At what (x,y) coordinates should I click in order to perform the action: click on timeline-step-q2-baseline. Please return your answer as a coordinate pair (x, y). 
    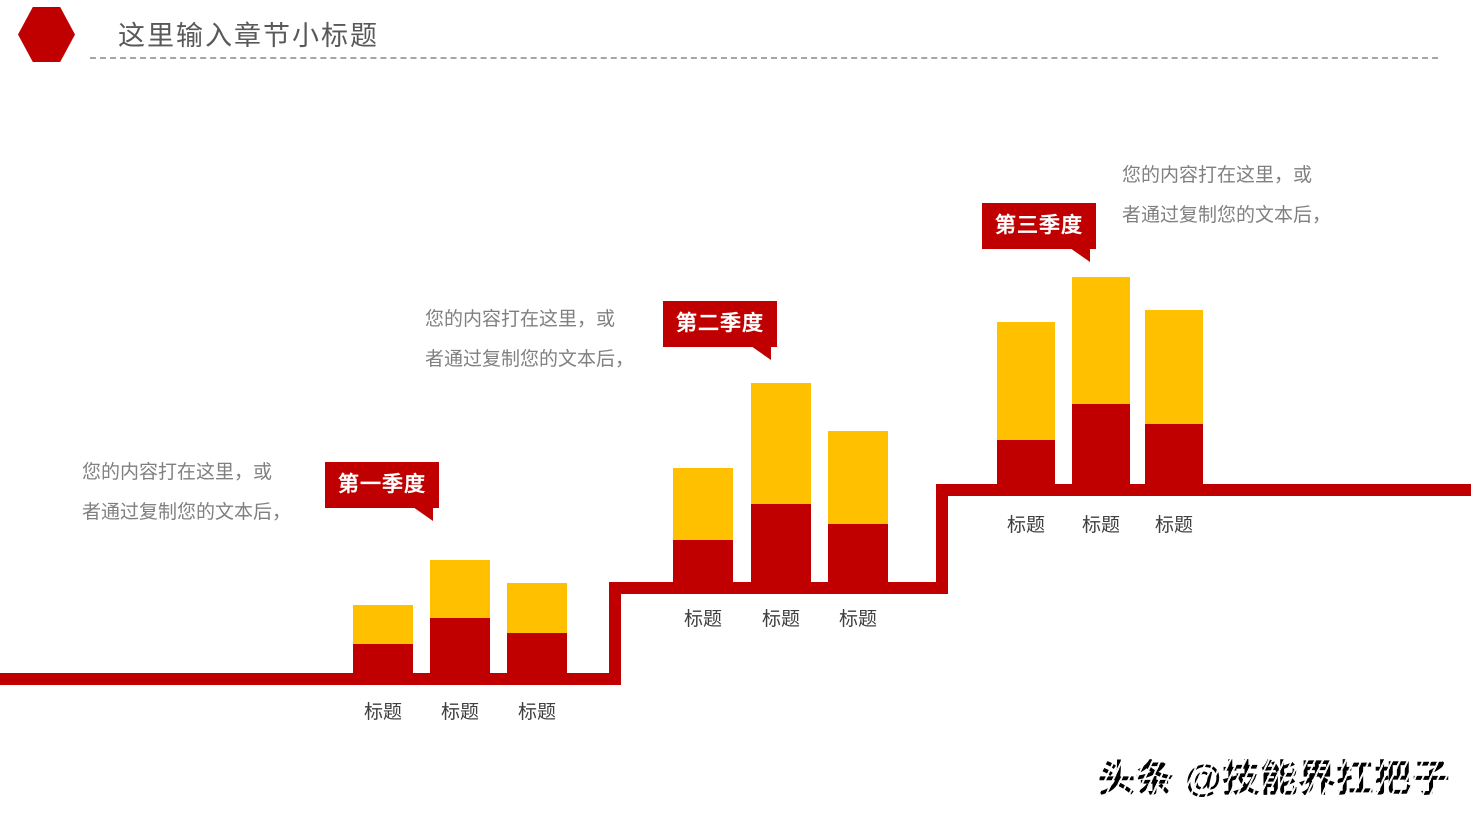
    Looking at the image, I should click on (778, 588).